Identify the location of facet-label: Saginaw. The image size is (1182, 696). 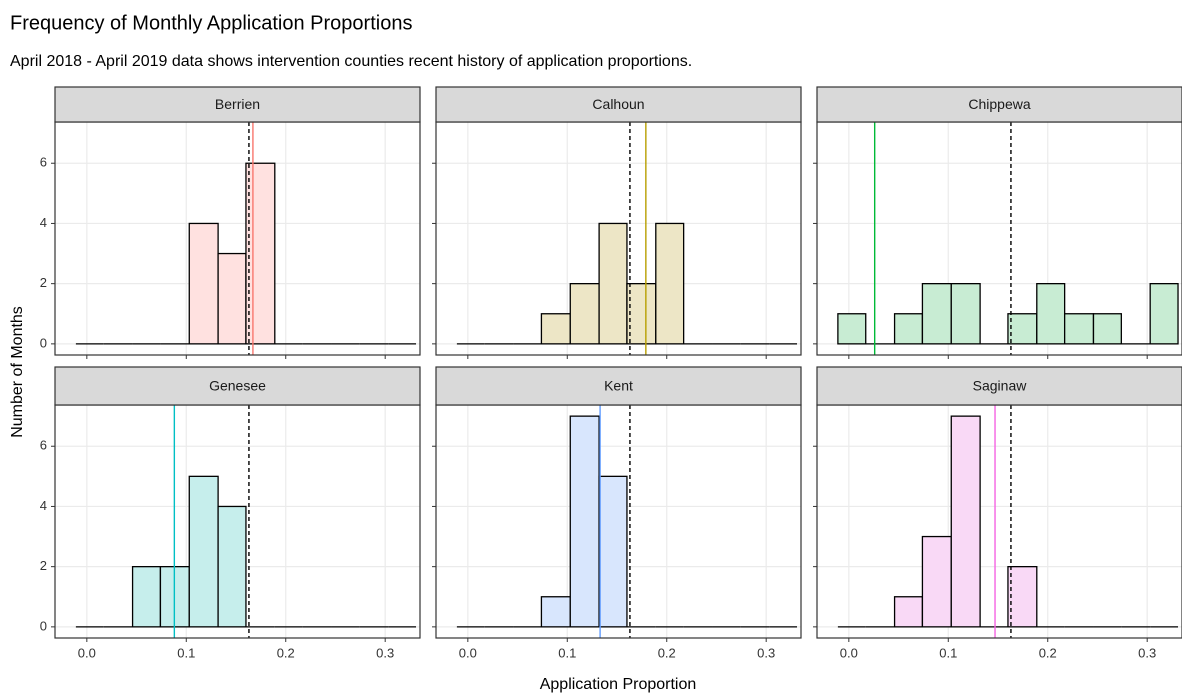
(1000, 386).